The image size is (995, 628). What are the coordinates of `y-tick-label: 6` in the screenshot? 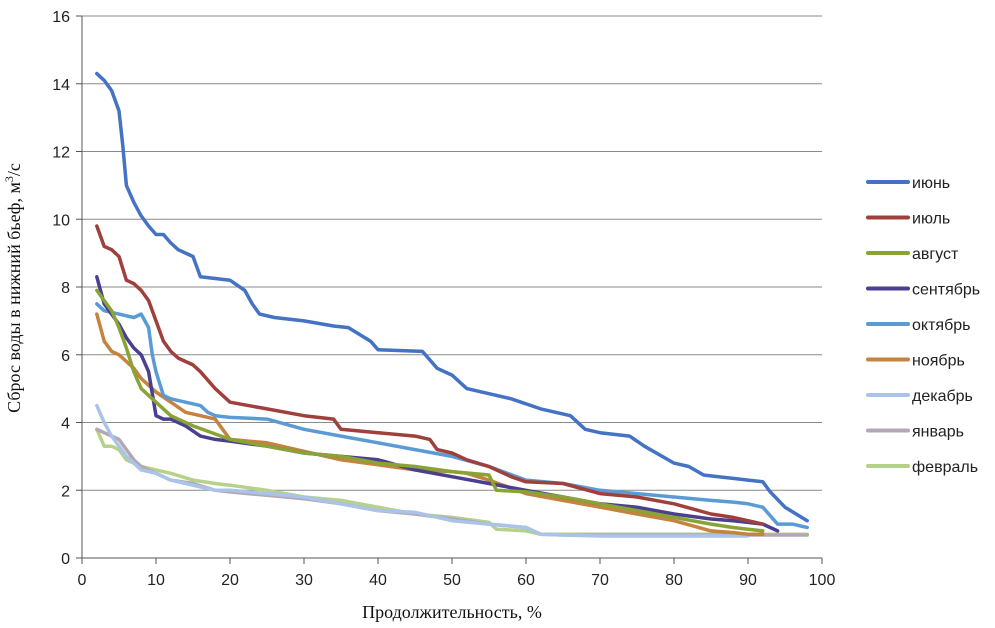 It's located at (65, 356).